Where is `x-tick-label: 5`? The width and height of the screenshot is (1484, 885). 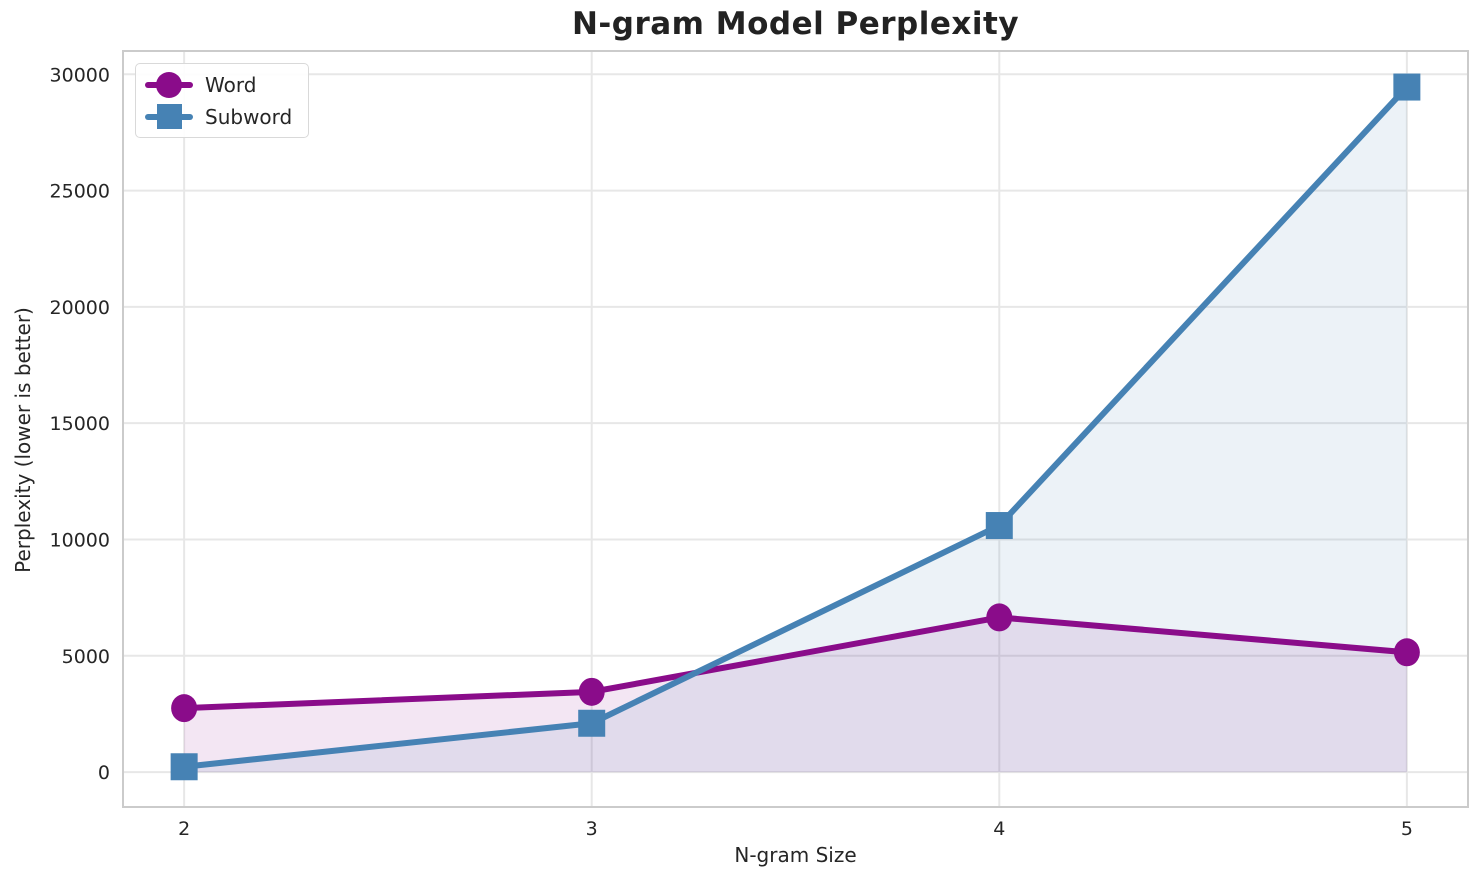 x-tick-label: 5 is located at coordinates (1407, 829).